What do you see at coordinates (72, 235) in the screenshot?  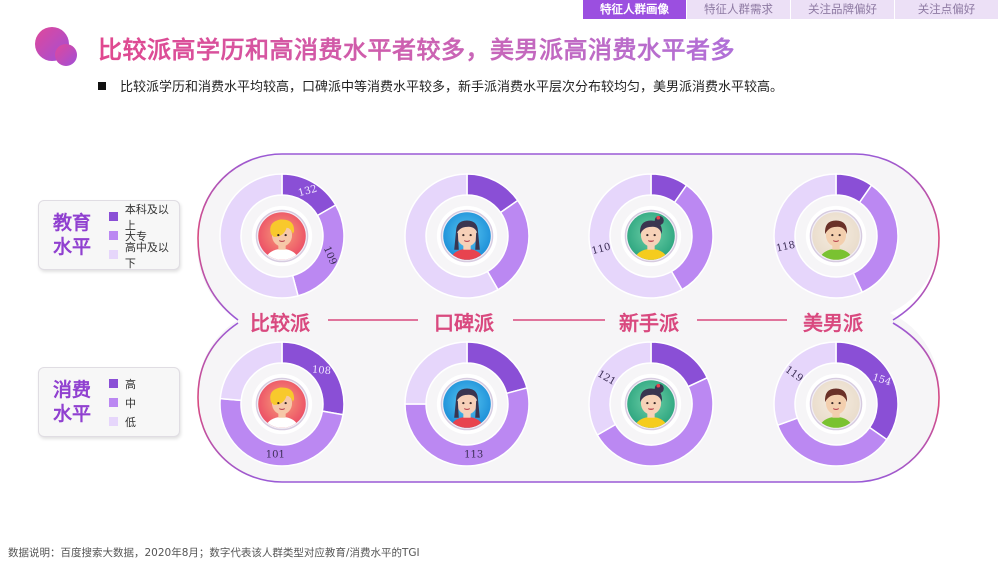 I see `legend-title-education: 教育 水平` at bounding box center [72, 235].